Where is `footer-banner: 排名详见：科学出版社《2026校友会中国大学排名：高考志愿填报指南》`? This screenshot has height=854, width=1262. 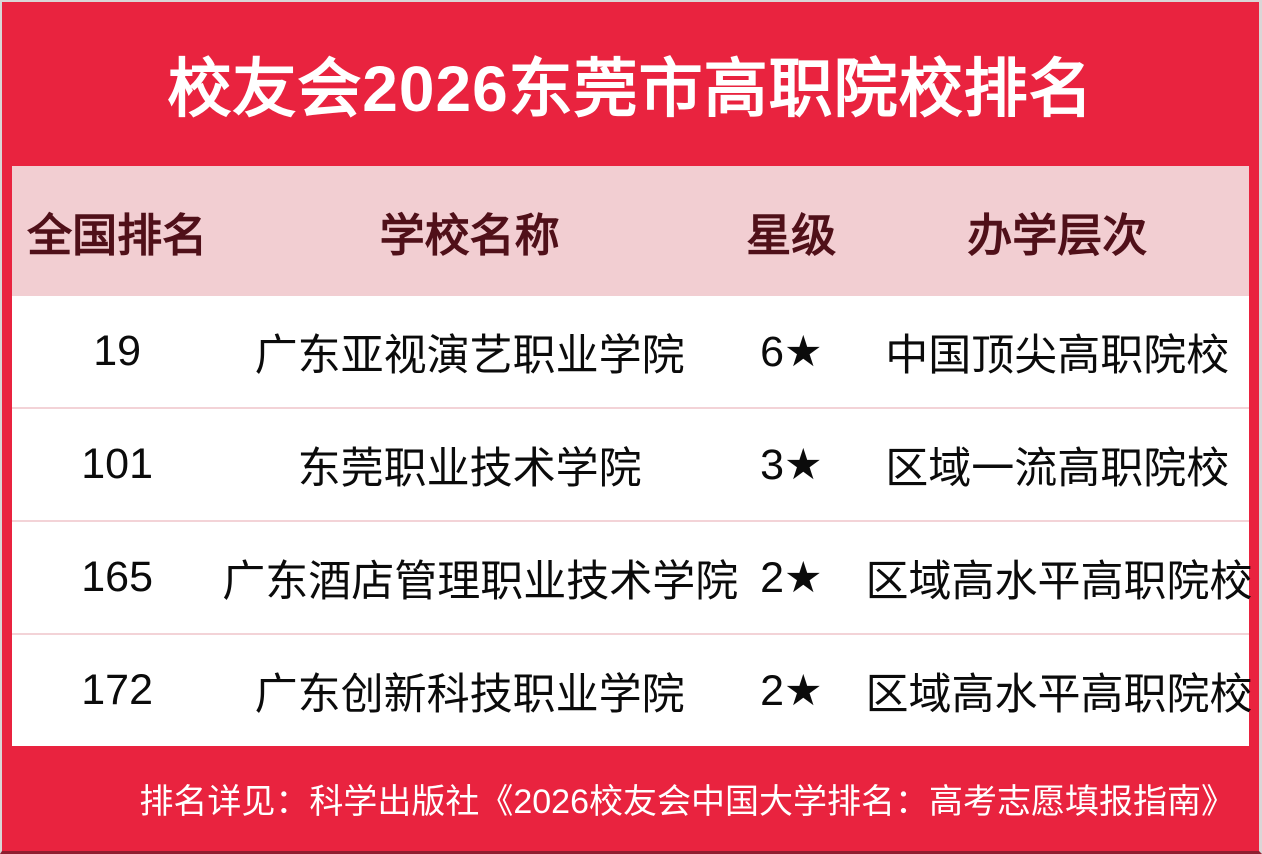 footer-banner: 排名详见：科学出版社《2026校友会中国大学排名：高考志愿填报指南》 is located at coordinates (630, 798).